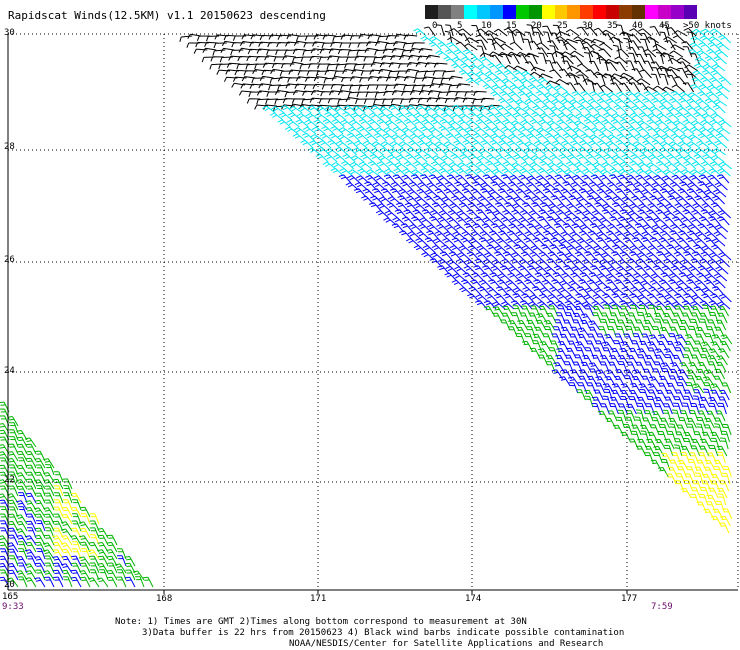  Describe the element at coordinates (435, 26) in the screenshot. I see `legend-label: 0` at that location.